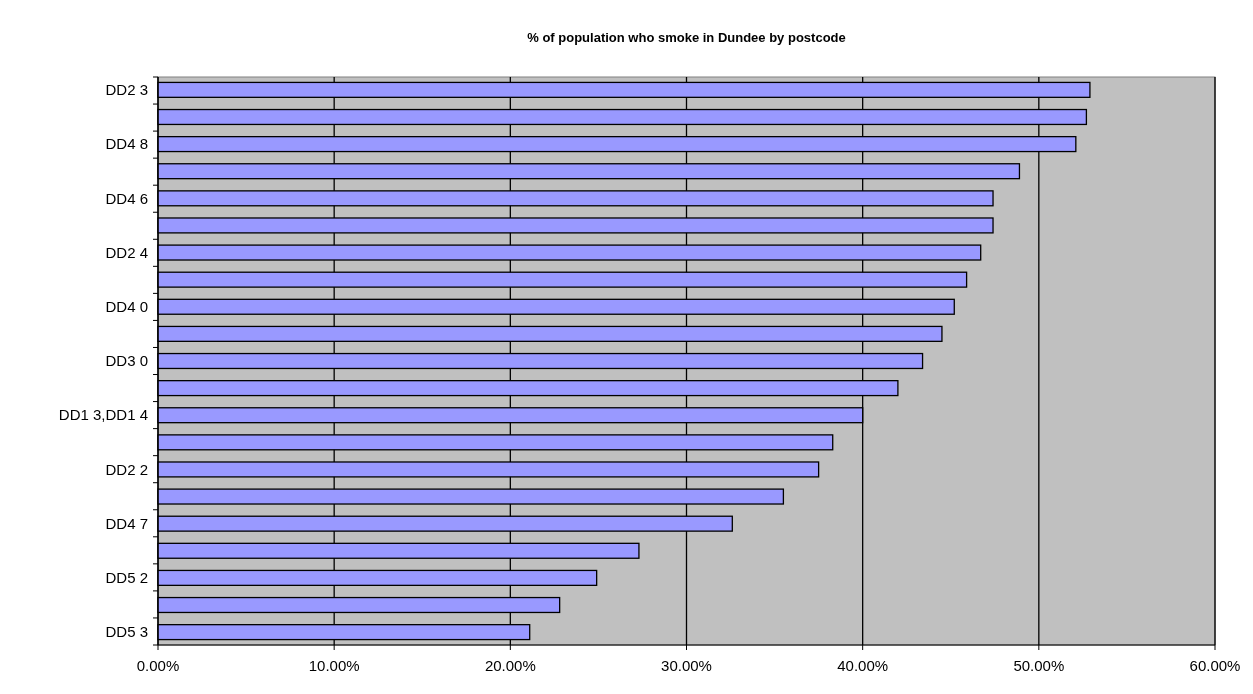 This screenshot has height=694, width=1253. Describe the element at coordinates (334, 665) in the screenshot. I see `x-tick-label: 10.00%` at that location.